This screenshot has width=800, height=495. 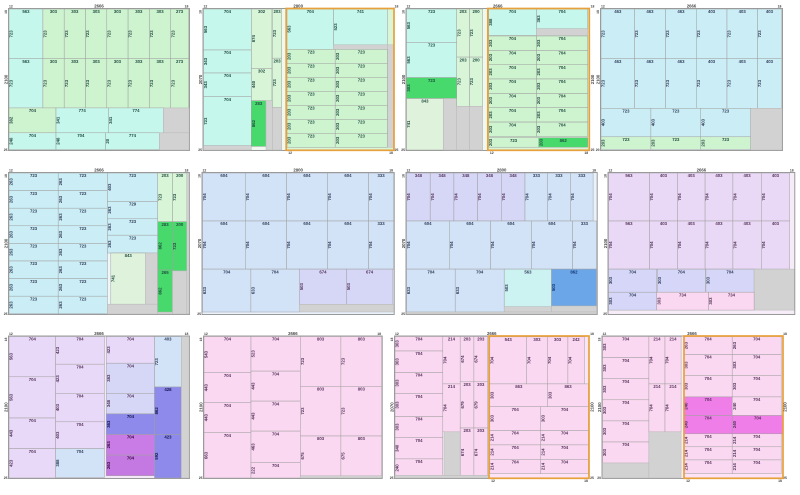 What do you see at coordinates (514, 175) in the screenshot?
I see `svg-text: 348` at bounding box center [514, 175].